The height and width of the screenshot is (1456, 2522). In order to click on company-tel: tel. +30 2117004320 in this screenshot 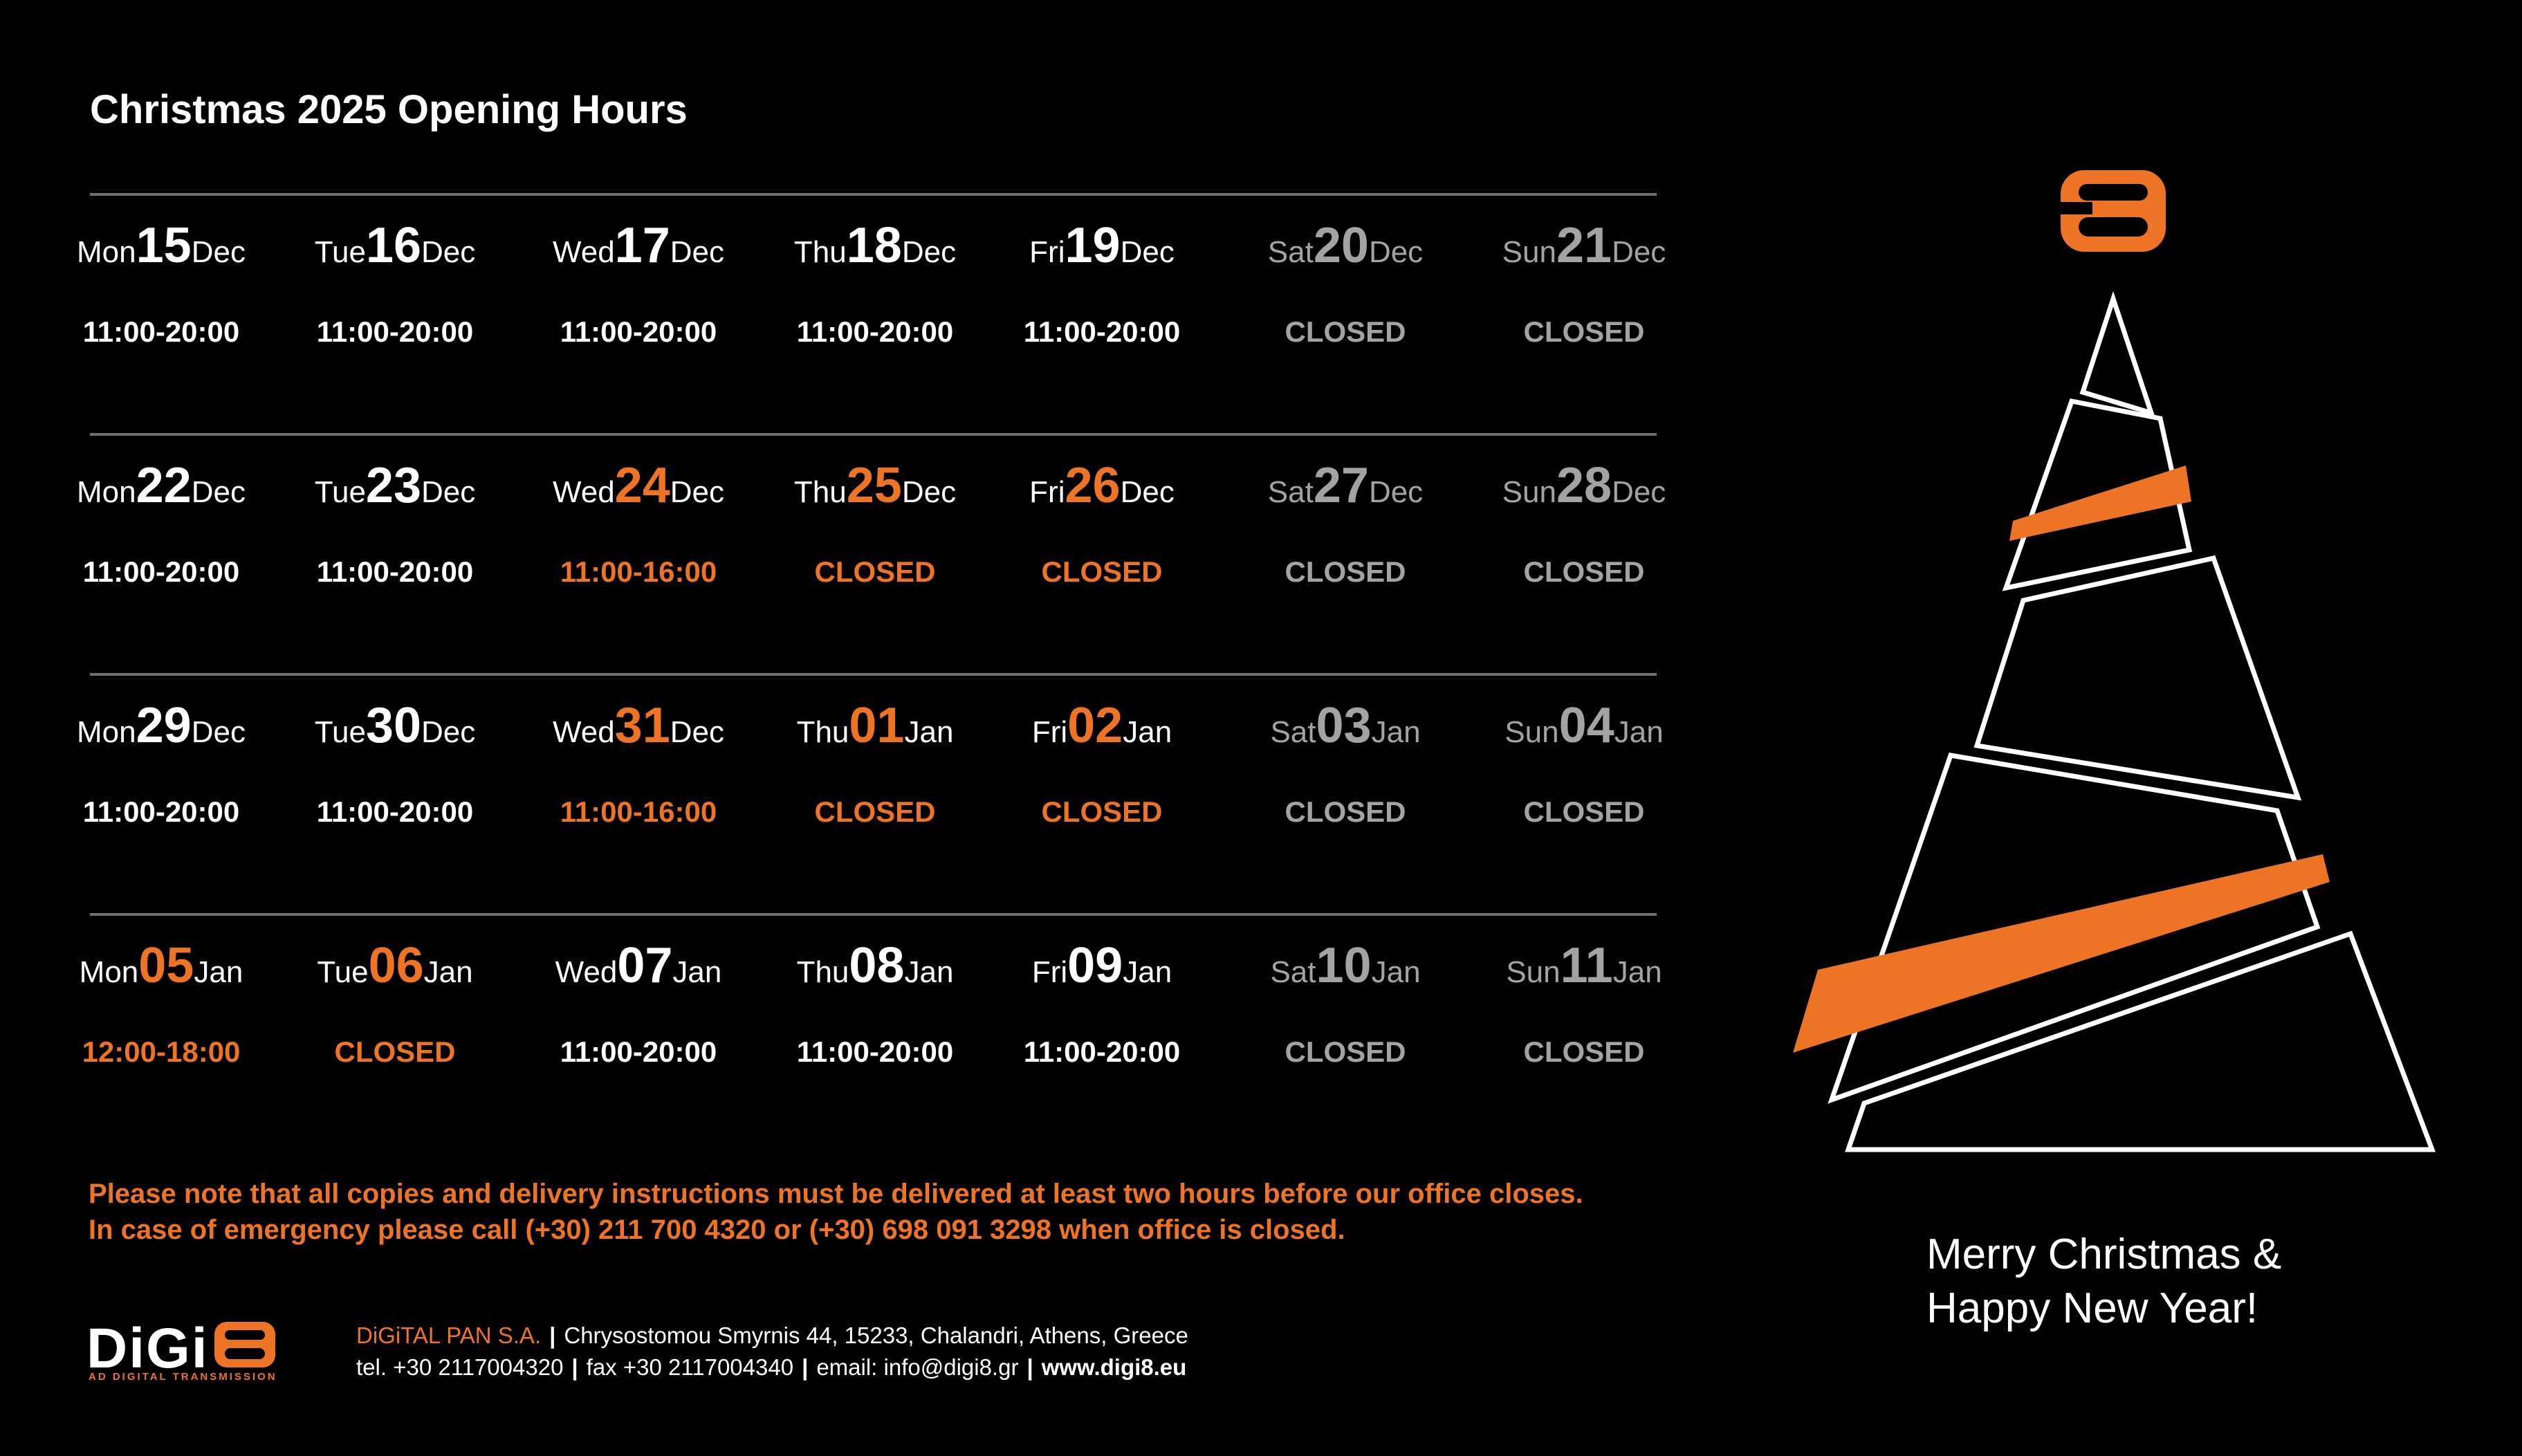, I will do `click(460, 1367)`.